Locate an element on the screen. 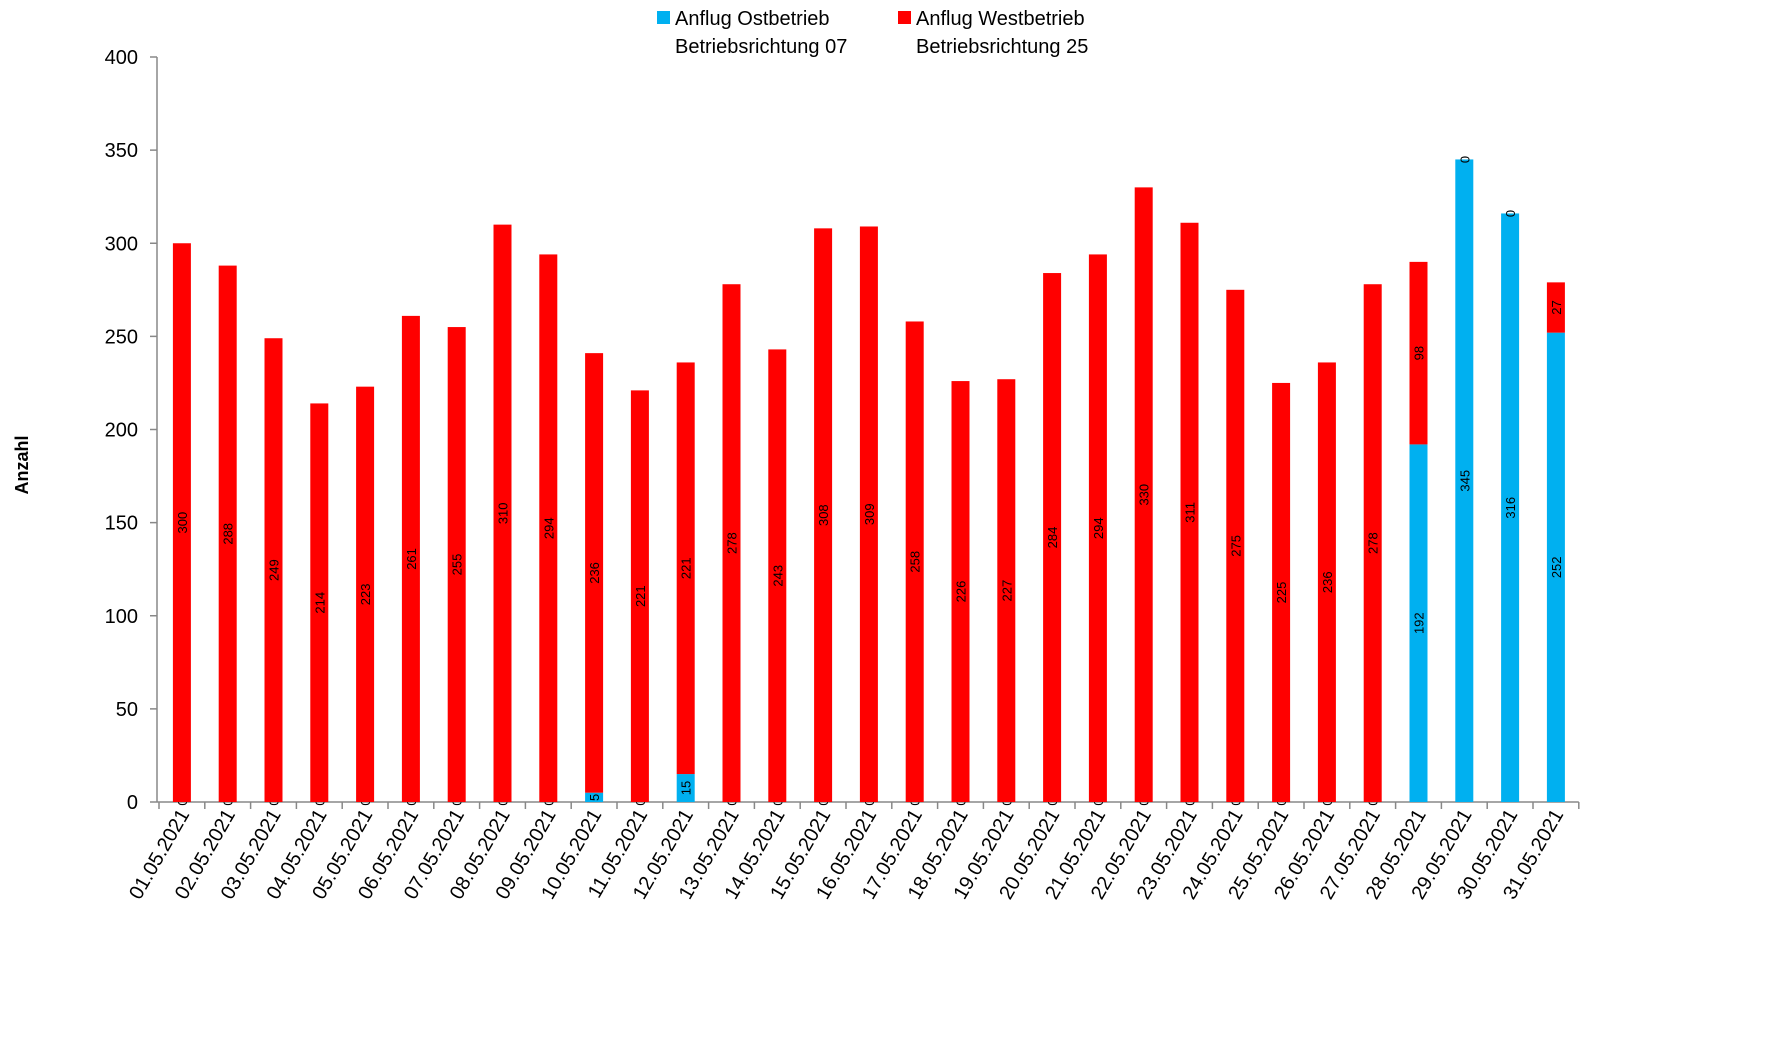 Image resolution: width=1789 pixels, height=1052 pixels. value-label: 226 is located at coordinates (961, 592).